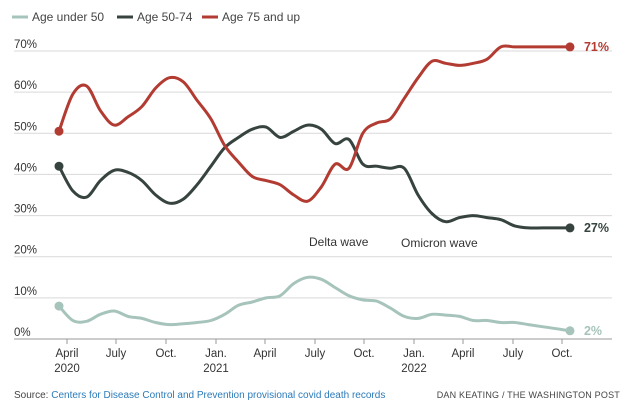 Image resolution: width=640 pixels, height=418 pixels. Describe the element at coordinates (216, 369) in the screenshot. I see `x-tick-year: 2021` at that location.